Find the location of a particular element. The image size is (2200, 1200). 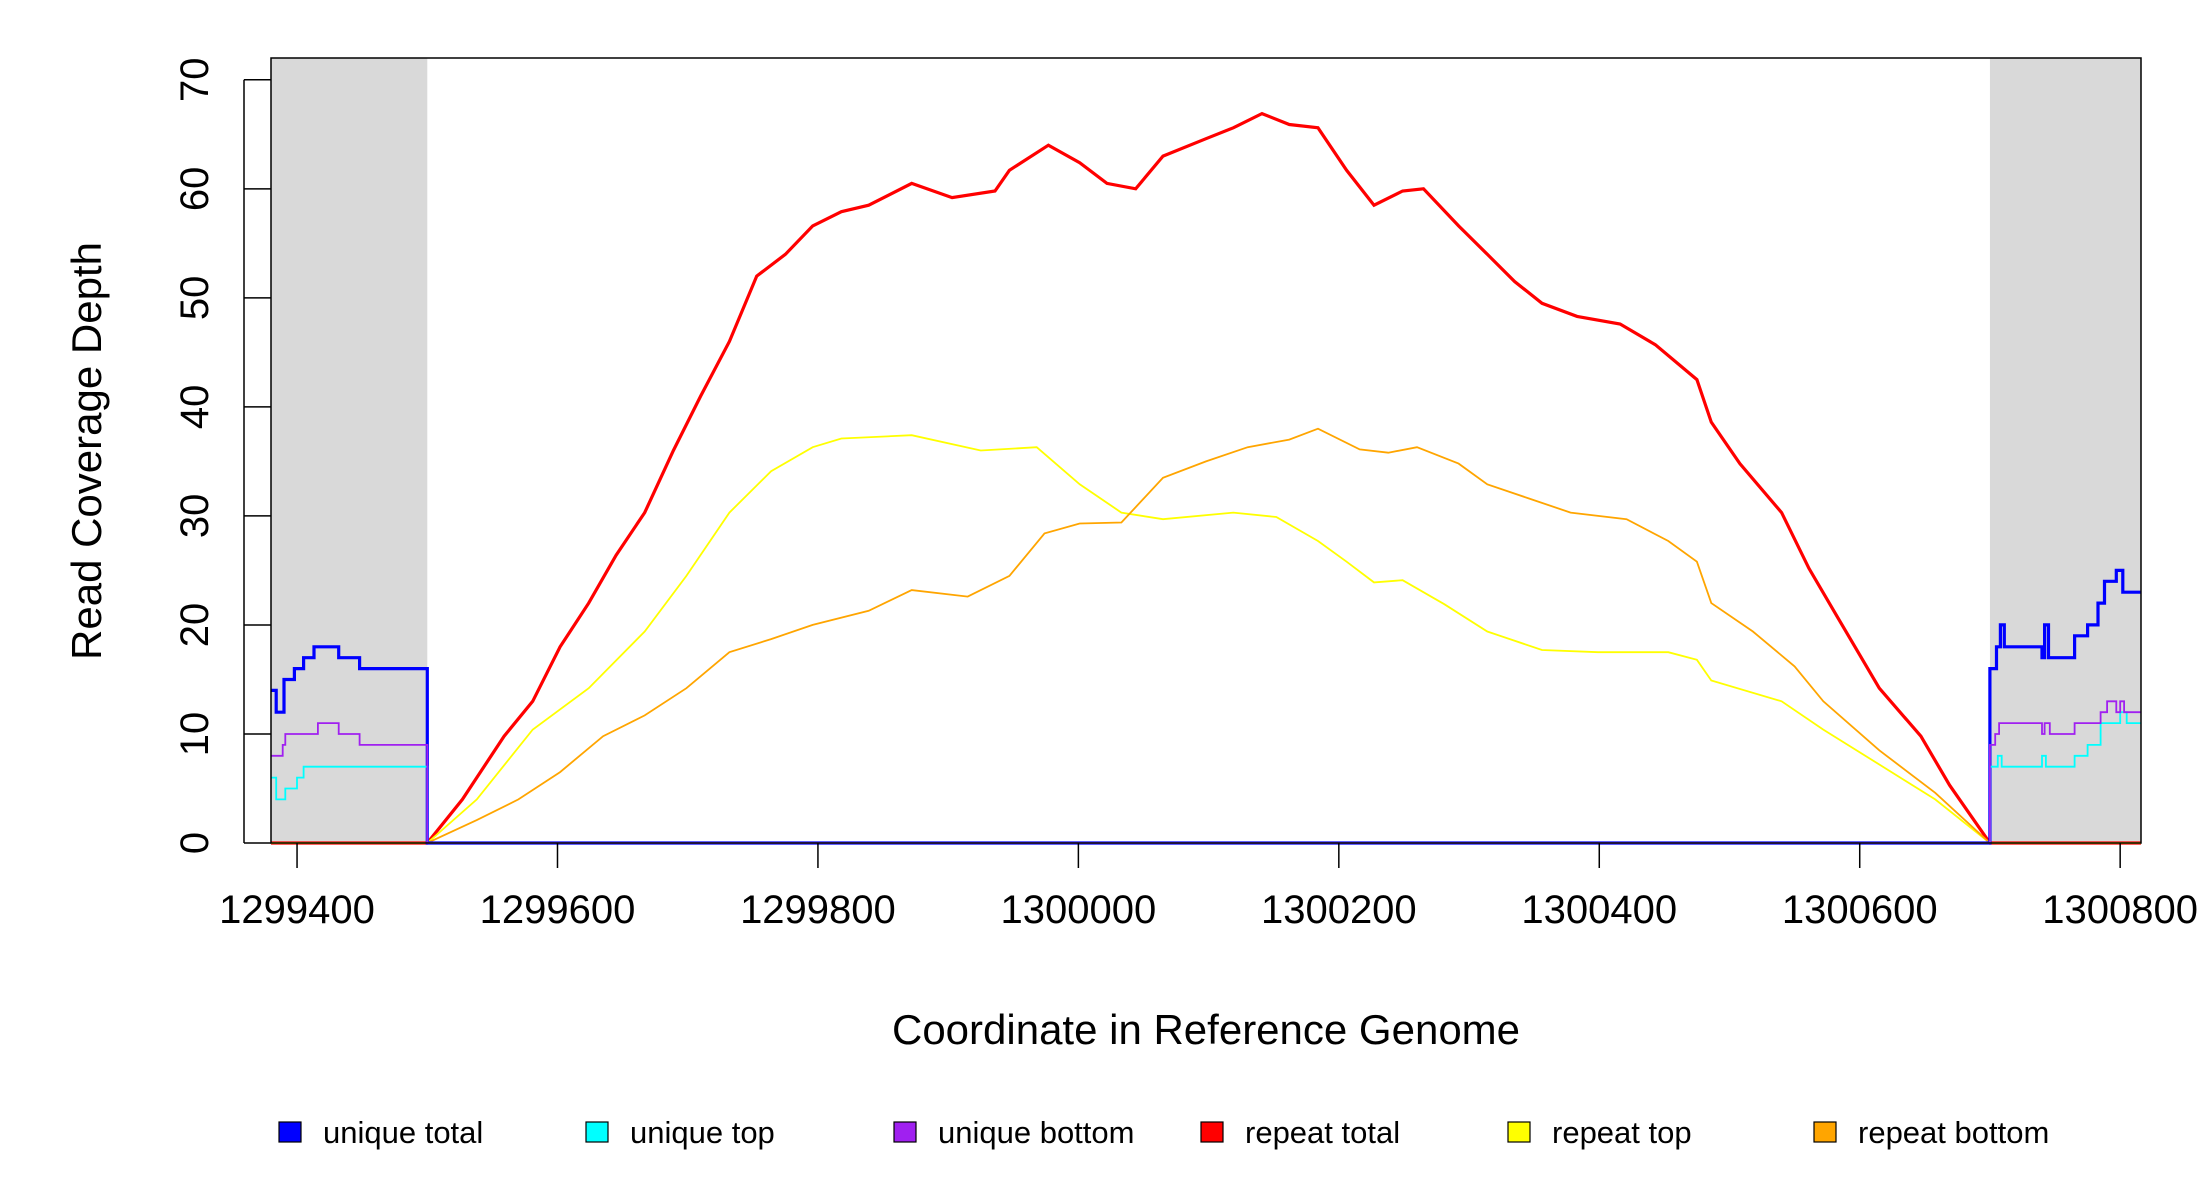

series-line-unique-bottom is located at coordinates (1206, 772).